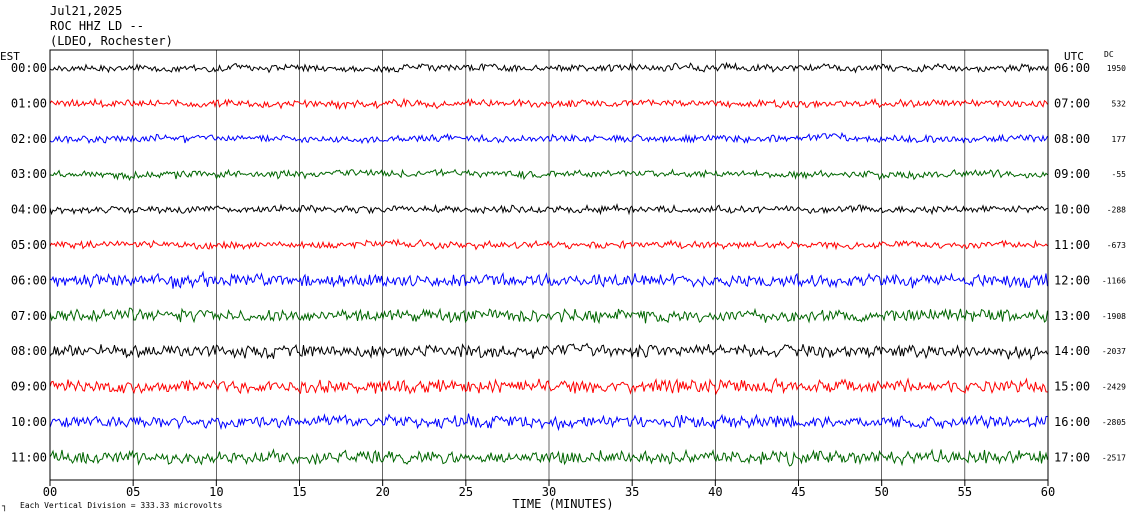  Describe the element at coordinates (1119, 103) in the screenshot. I see `dc-offset-label: 532` at that location.